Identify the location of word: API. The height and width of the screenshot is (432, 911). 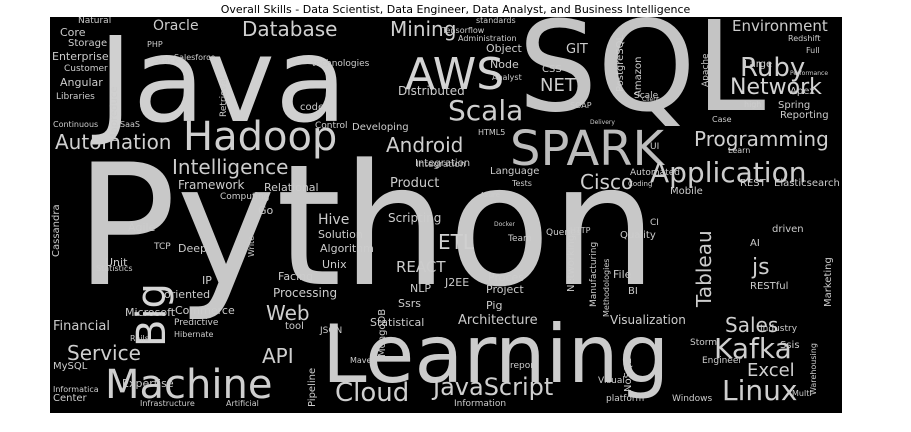
(278, 356).